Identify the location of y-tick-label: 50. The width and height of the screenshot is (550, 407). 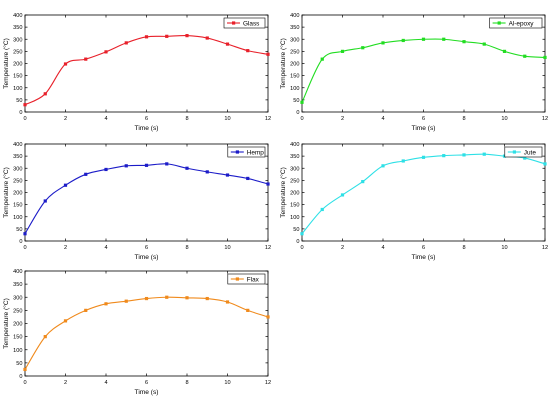
(19, 364).